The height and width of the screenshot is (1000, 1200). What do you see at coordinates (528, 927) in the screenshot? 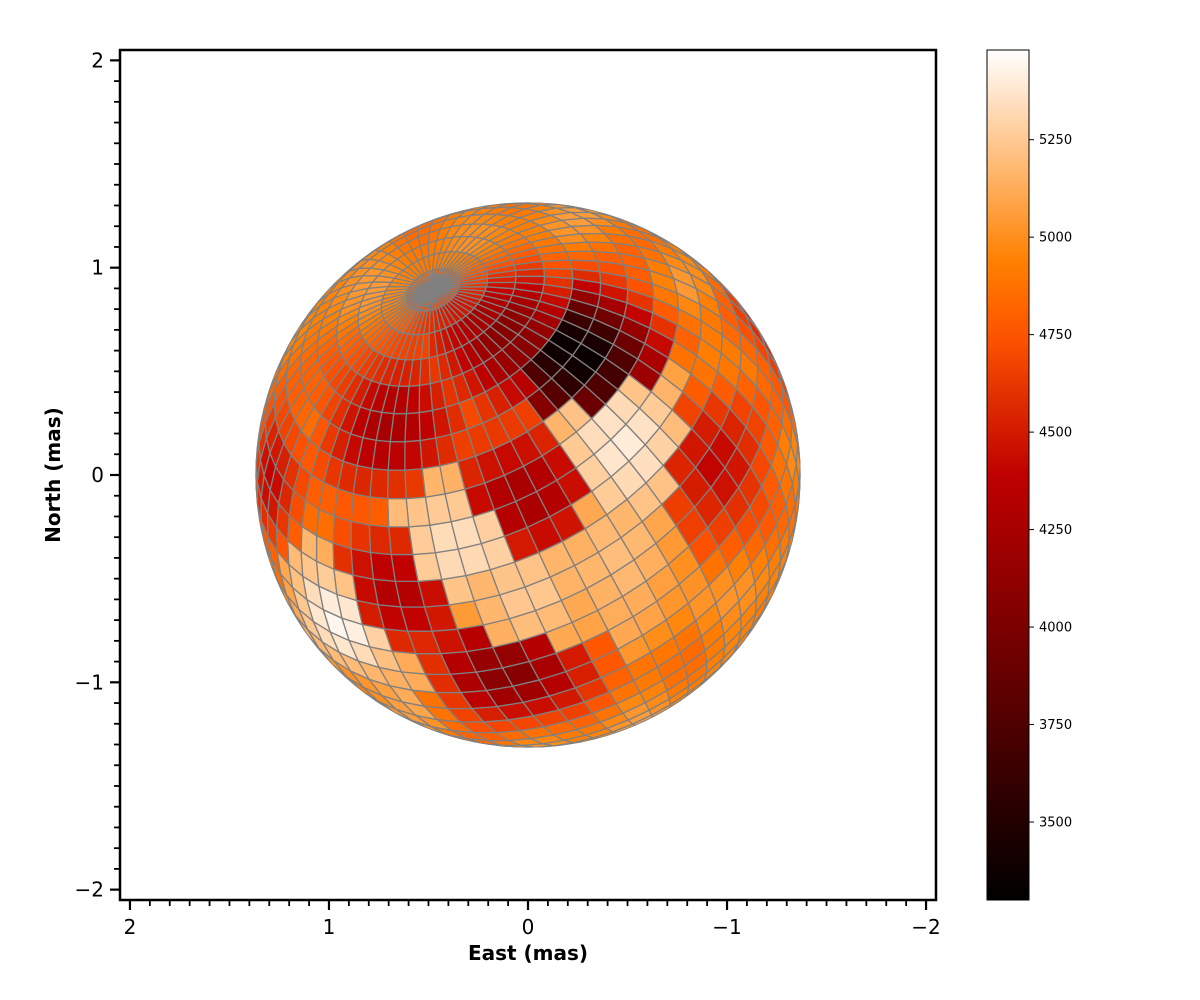
I see `x-tick-label: 0` at bounding box center [528, 927].